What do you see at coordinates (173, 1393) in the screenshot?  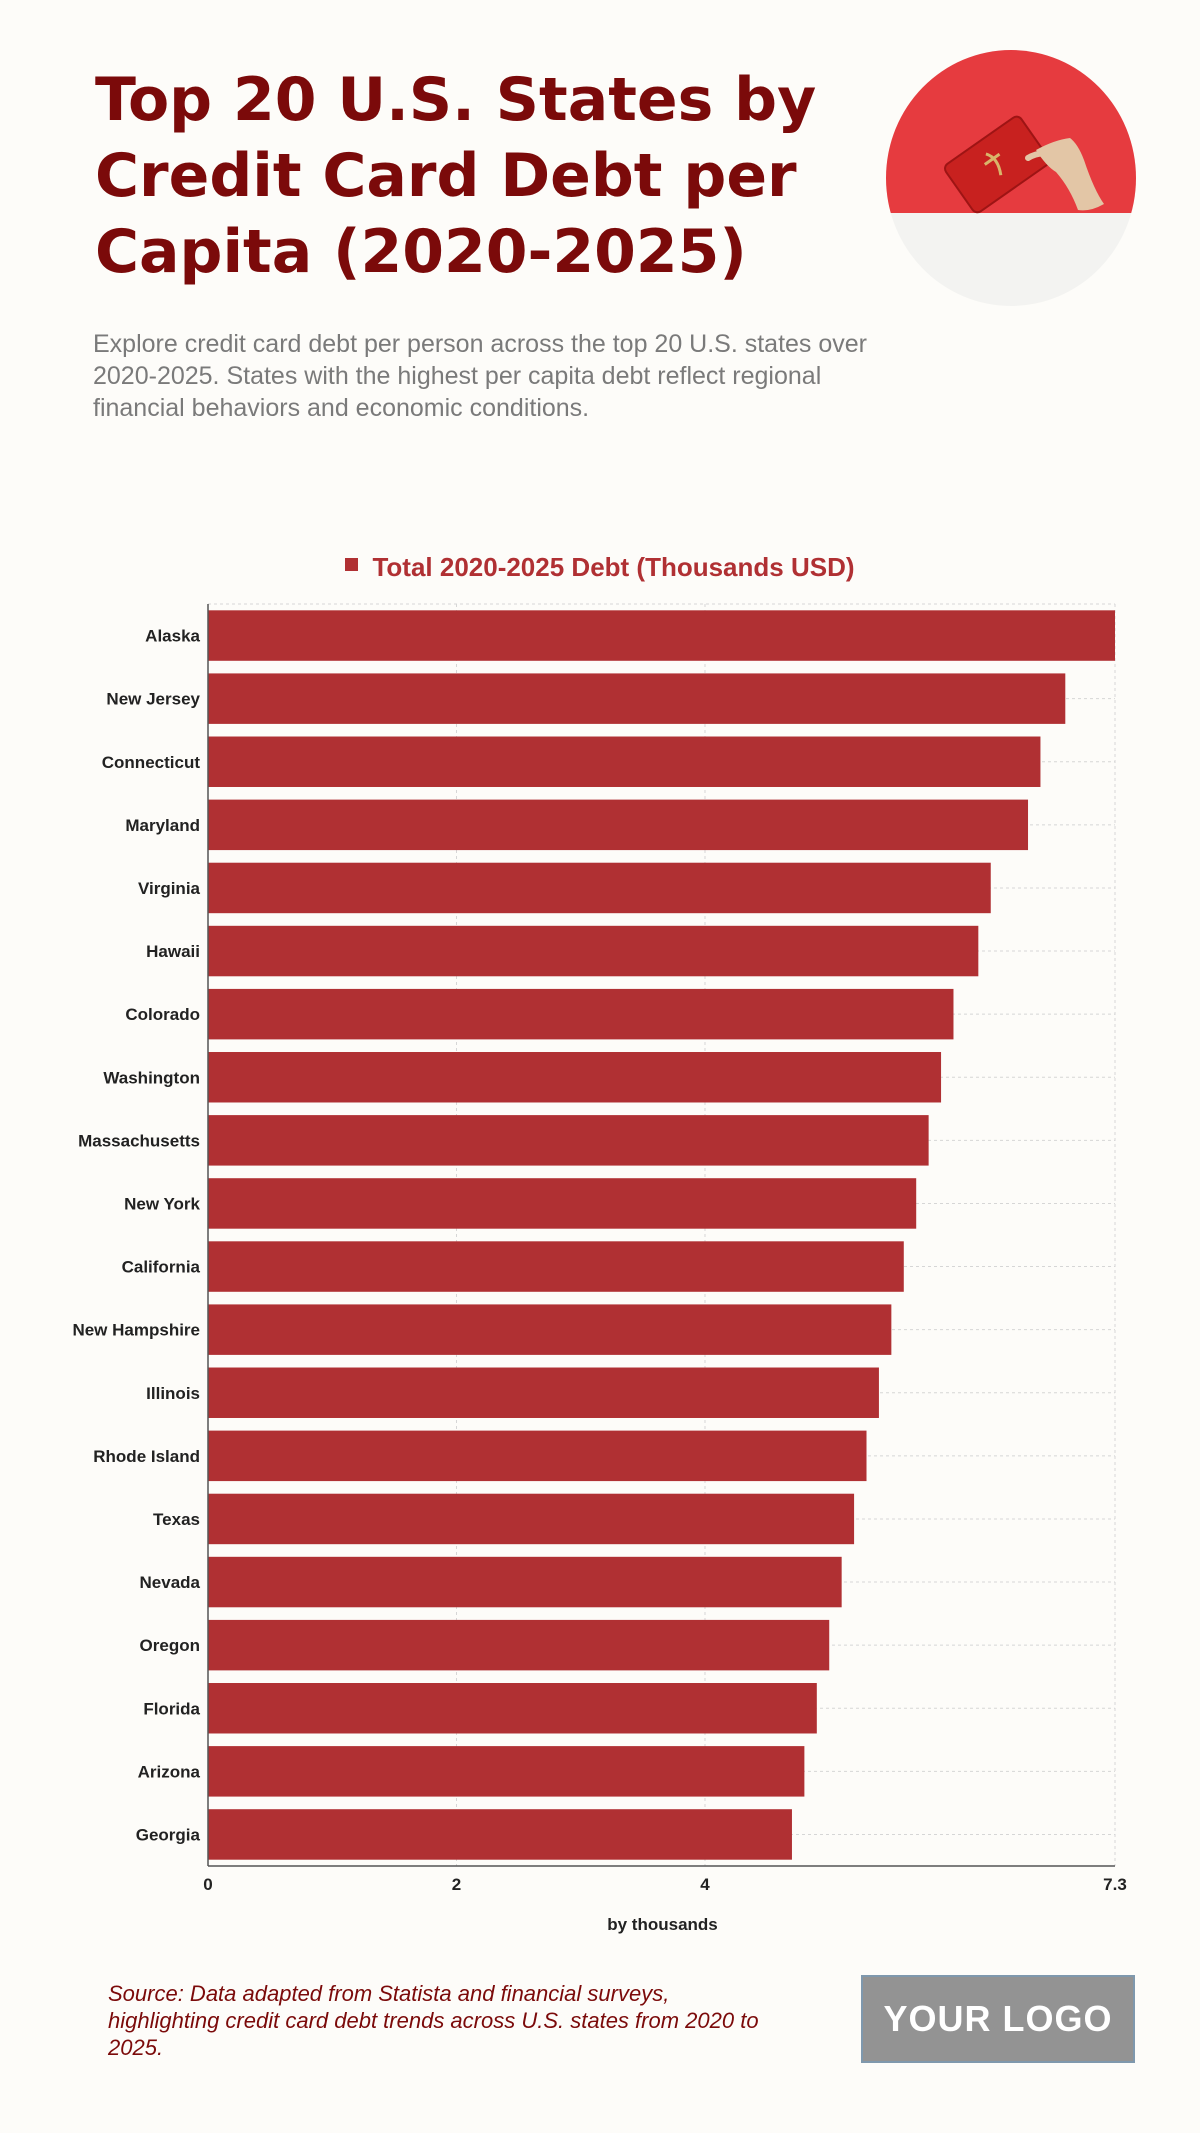 I see `y-tick-label: Illinois` at bounding box center [173, 1393].